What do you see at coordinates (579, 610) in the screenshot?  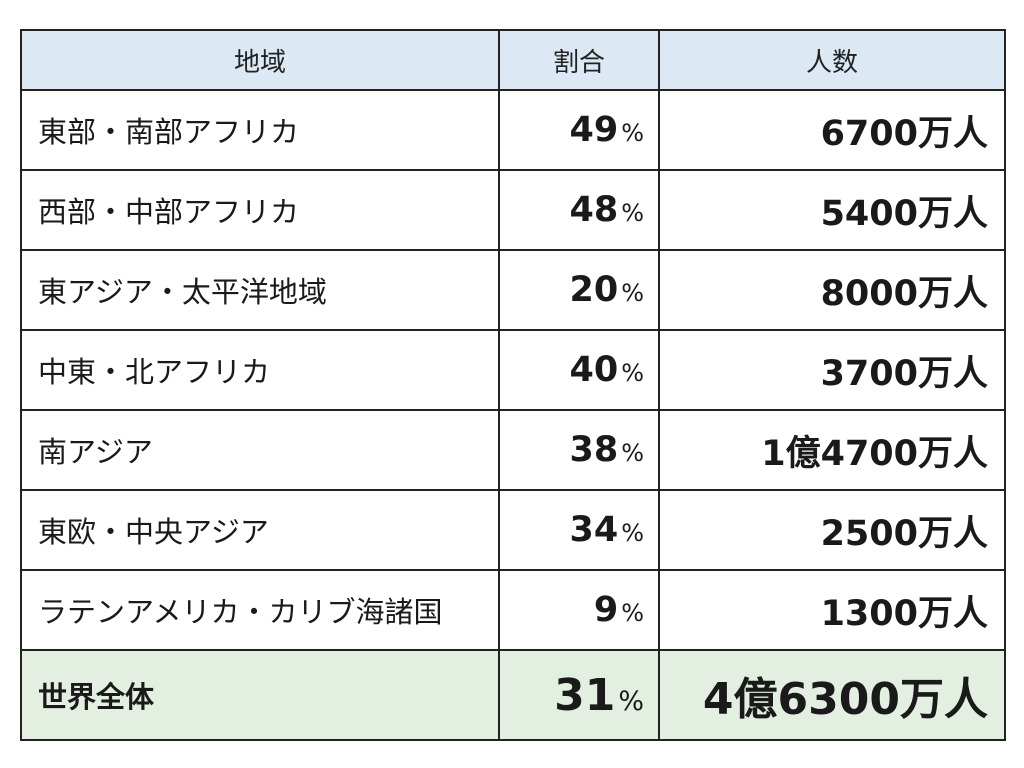 I see `percentage-cell: 9%` at bounding box center [579, 610].